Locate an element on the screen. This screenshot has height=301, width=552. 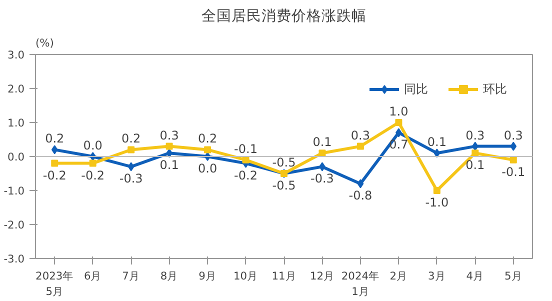
legend-label: 环比 is located at coordinates (495, 89).